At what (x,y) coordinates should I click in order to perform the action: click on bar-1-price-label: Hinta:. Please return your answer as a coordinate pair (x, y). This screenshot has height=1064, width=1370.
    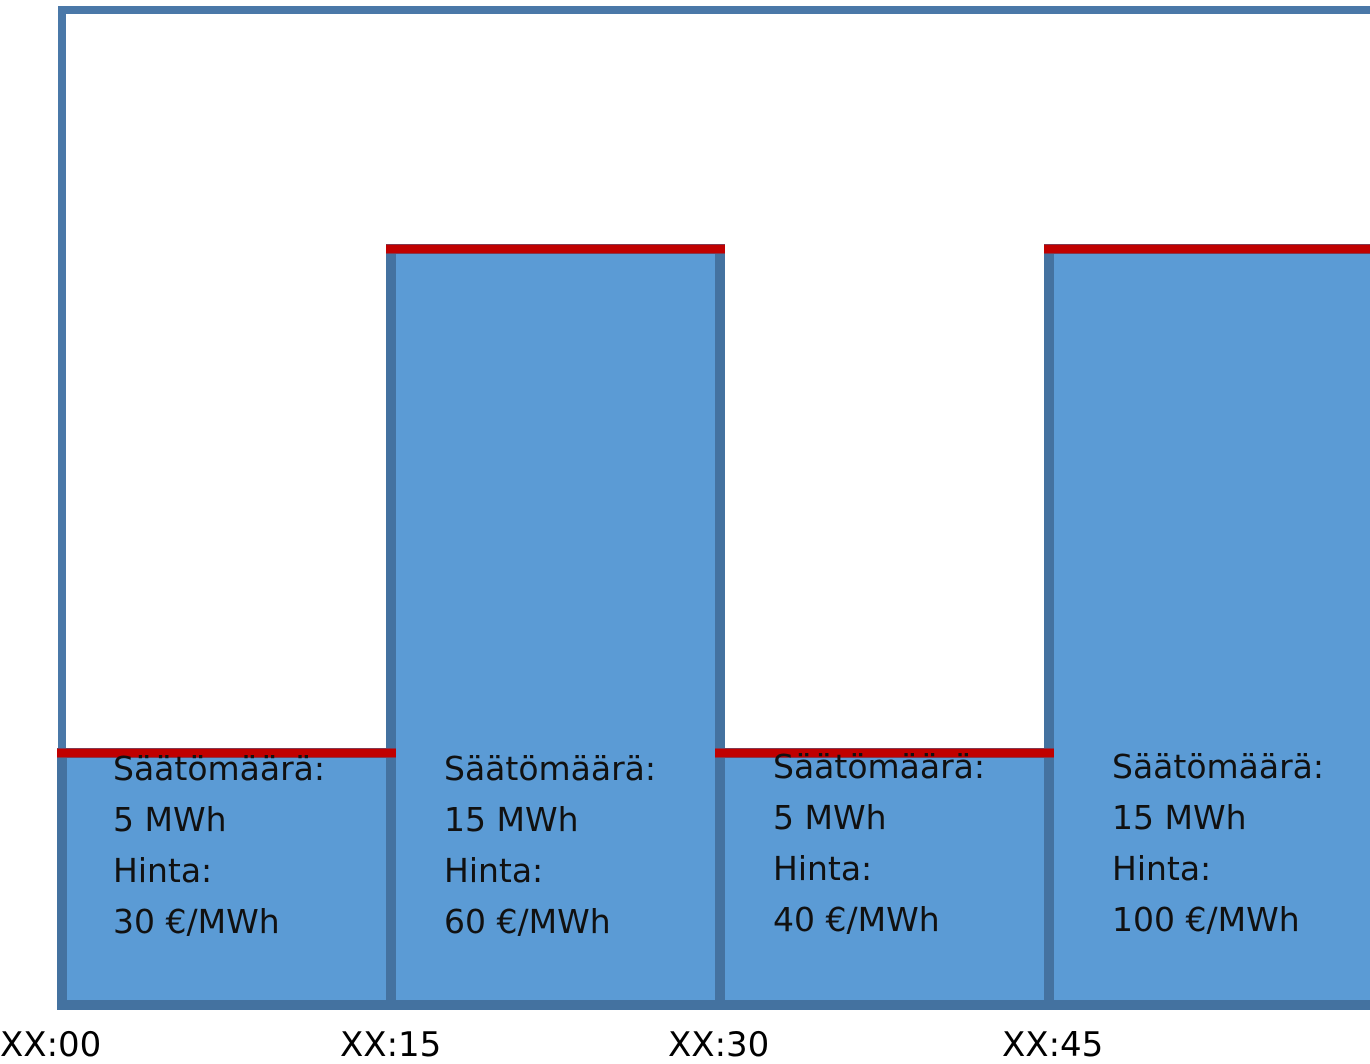
    Looking at the image, I should click on (162, 870).